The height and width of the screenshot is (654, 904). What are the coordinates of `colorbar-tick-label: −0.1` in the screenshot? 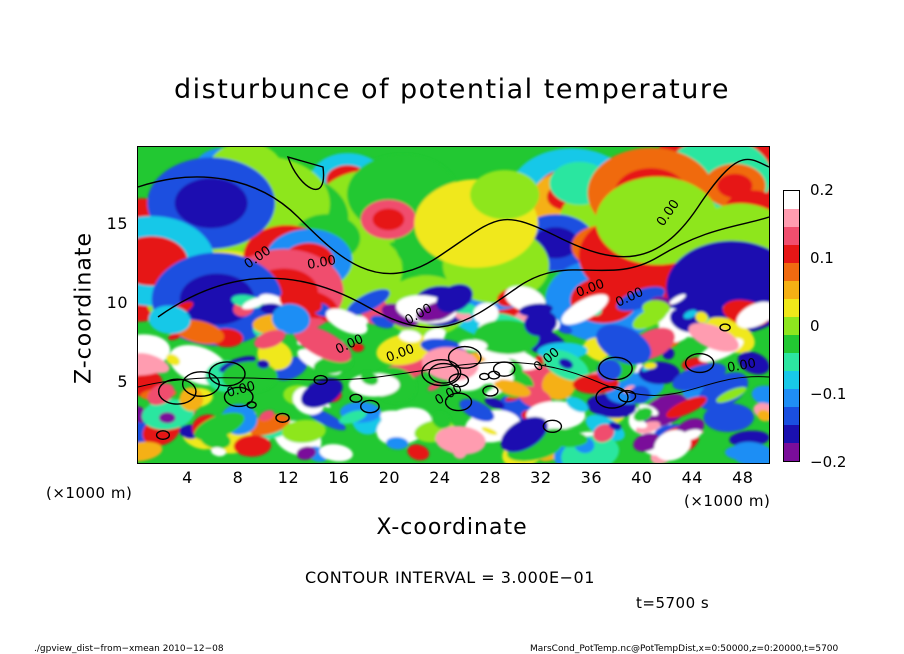 It's located at (828, 394).